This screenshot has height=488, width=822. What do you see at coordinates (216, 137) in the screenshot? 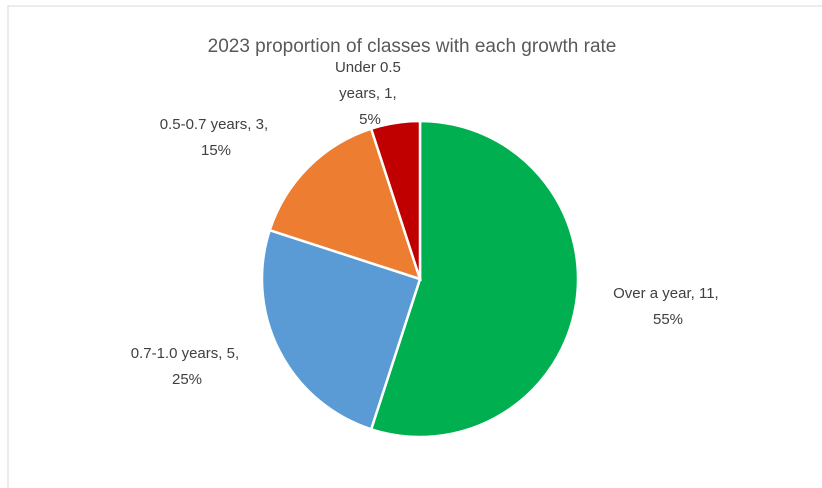
I see `data-label: 0.5-0.7 years, 3, 15%` at bounding box center [216, 137].